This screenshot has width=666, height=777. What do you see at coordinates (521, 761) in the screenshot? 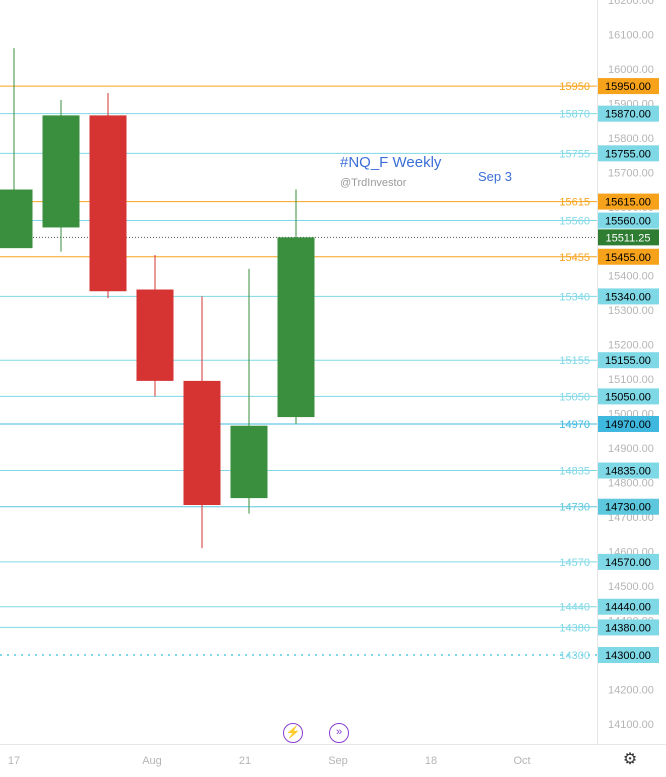
I see `time-tick-label: Oct` at bounding box center [521, 761].